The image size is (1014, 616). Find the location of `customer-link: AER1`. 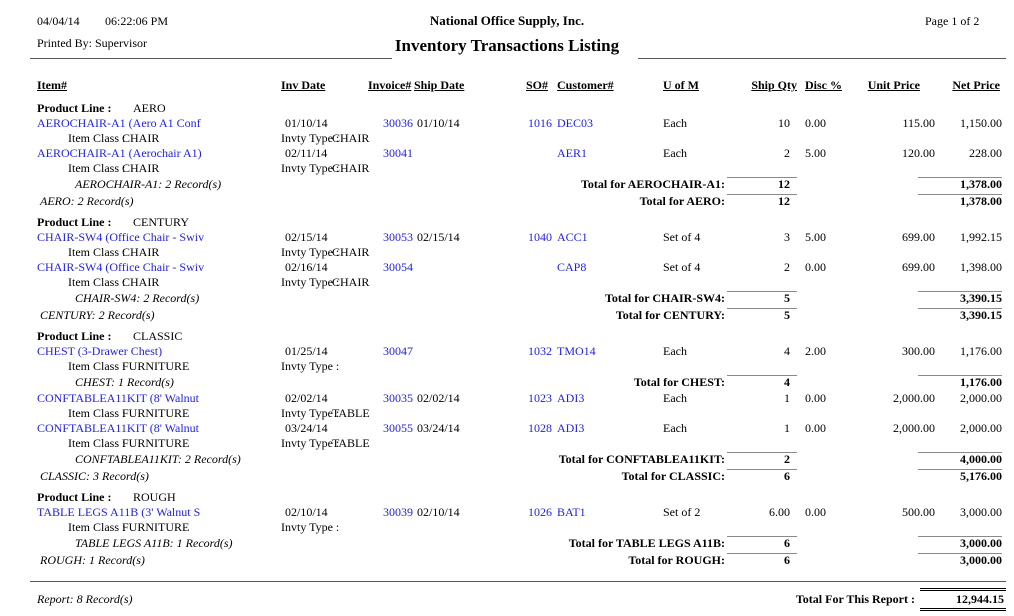

customer-link: AER1 is located at coordinates (572, 153).